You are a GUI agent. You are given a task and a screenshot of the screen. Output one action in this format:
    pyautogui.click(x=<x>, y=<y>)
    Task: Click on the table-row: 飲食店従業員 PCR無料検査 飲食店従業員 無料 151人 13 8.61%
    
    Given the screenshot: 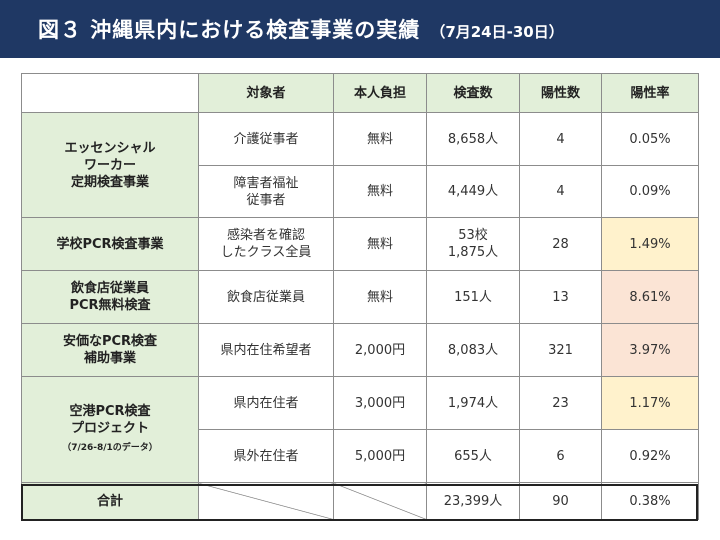 What is the action you would take?
    pyautogui.click(x=360, y=297)
    